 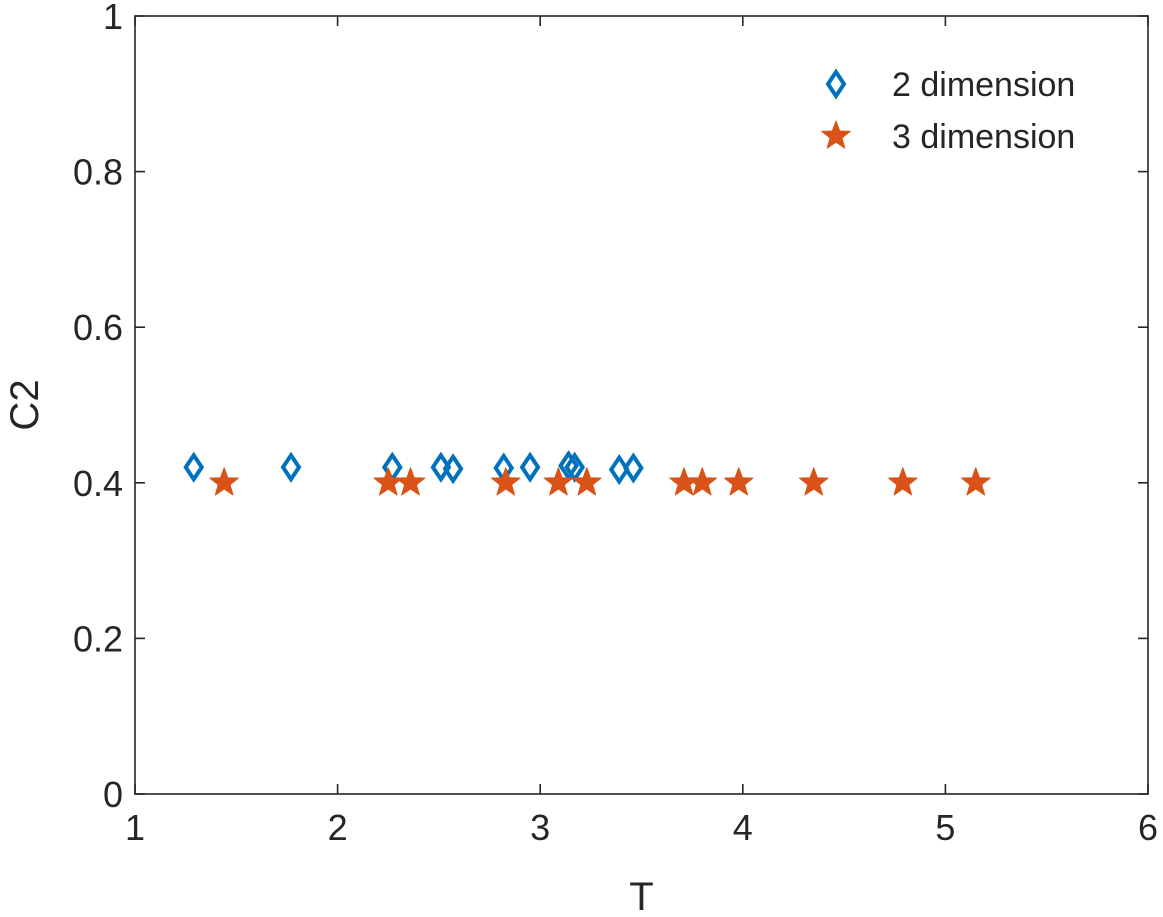 I want to click on x-tick-label: 3, so click(x=540, y=827).